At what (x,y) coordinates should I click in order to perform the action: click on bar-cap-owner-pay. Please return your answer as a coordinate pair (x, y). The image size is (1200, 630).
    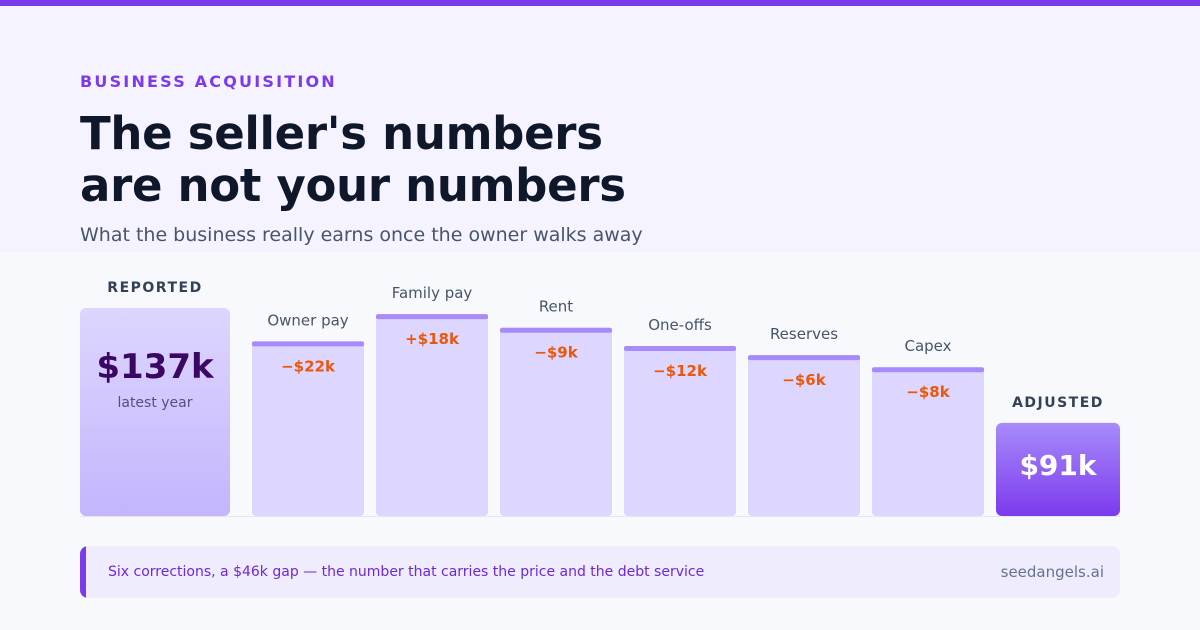
    Looking at the image, I should click on (308, 344).